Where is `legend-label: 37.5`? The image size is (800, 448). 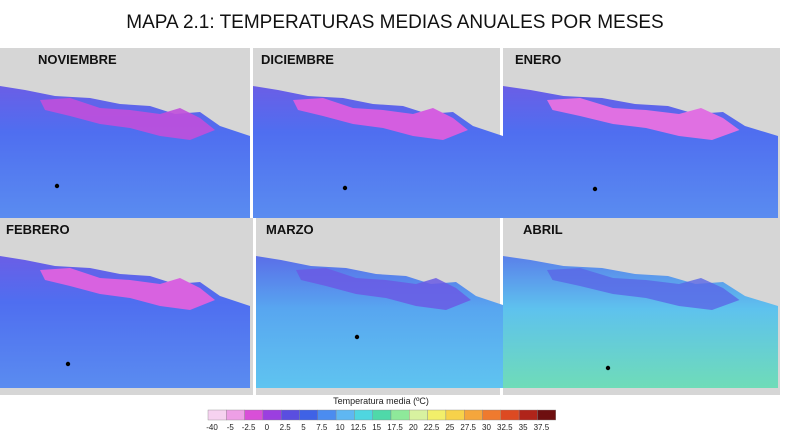 legend-label: 37.5 is located at coordinates (542, 427).